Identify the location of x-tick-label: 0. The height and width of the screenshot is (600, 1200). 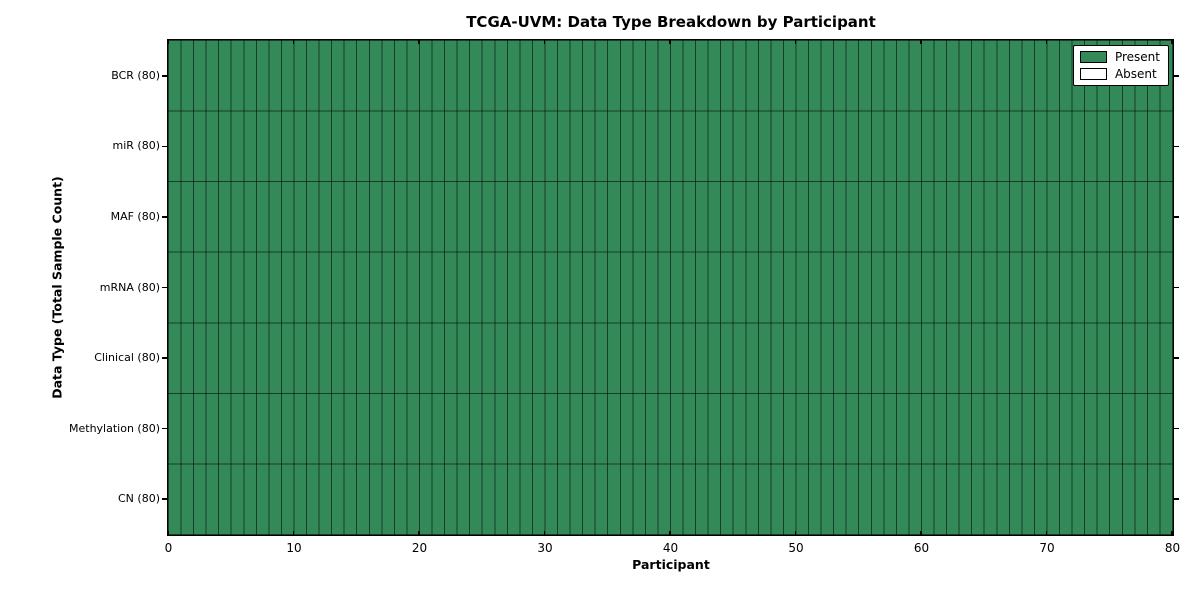
(168, 548).